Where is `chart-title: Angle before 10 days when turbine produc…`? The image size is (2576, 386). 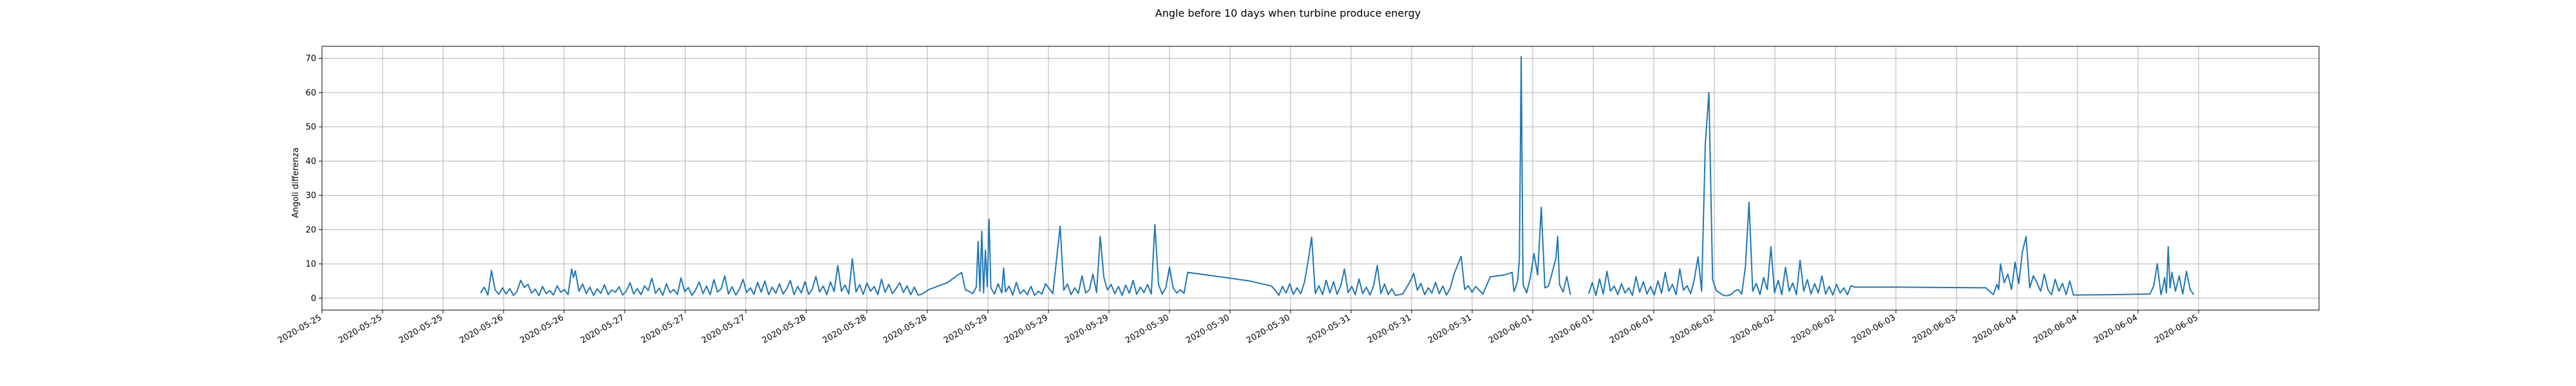 chart-title: Angle before 10 days when turbine produc… is located at coordinates (1288, 13).